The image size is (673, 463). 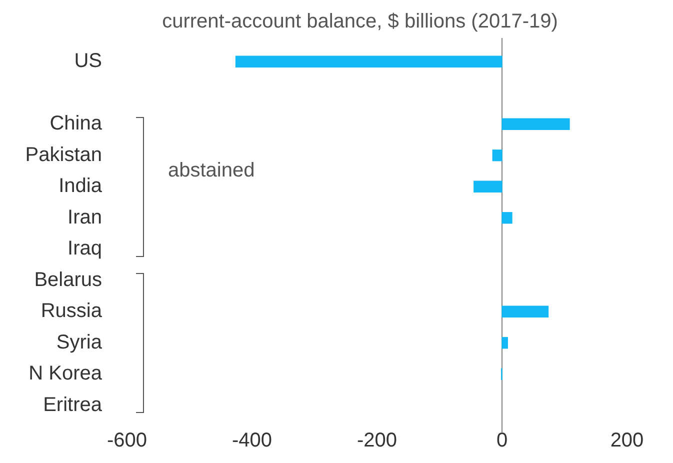 I want to click on y-tick-label: Iraq, so click(x=85, y=249).